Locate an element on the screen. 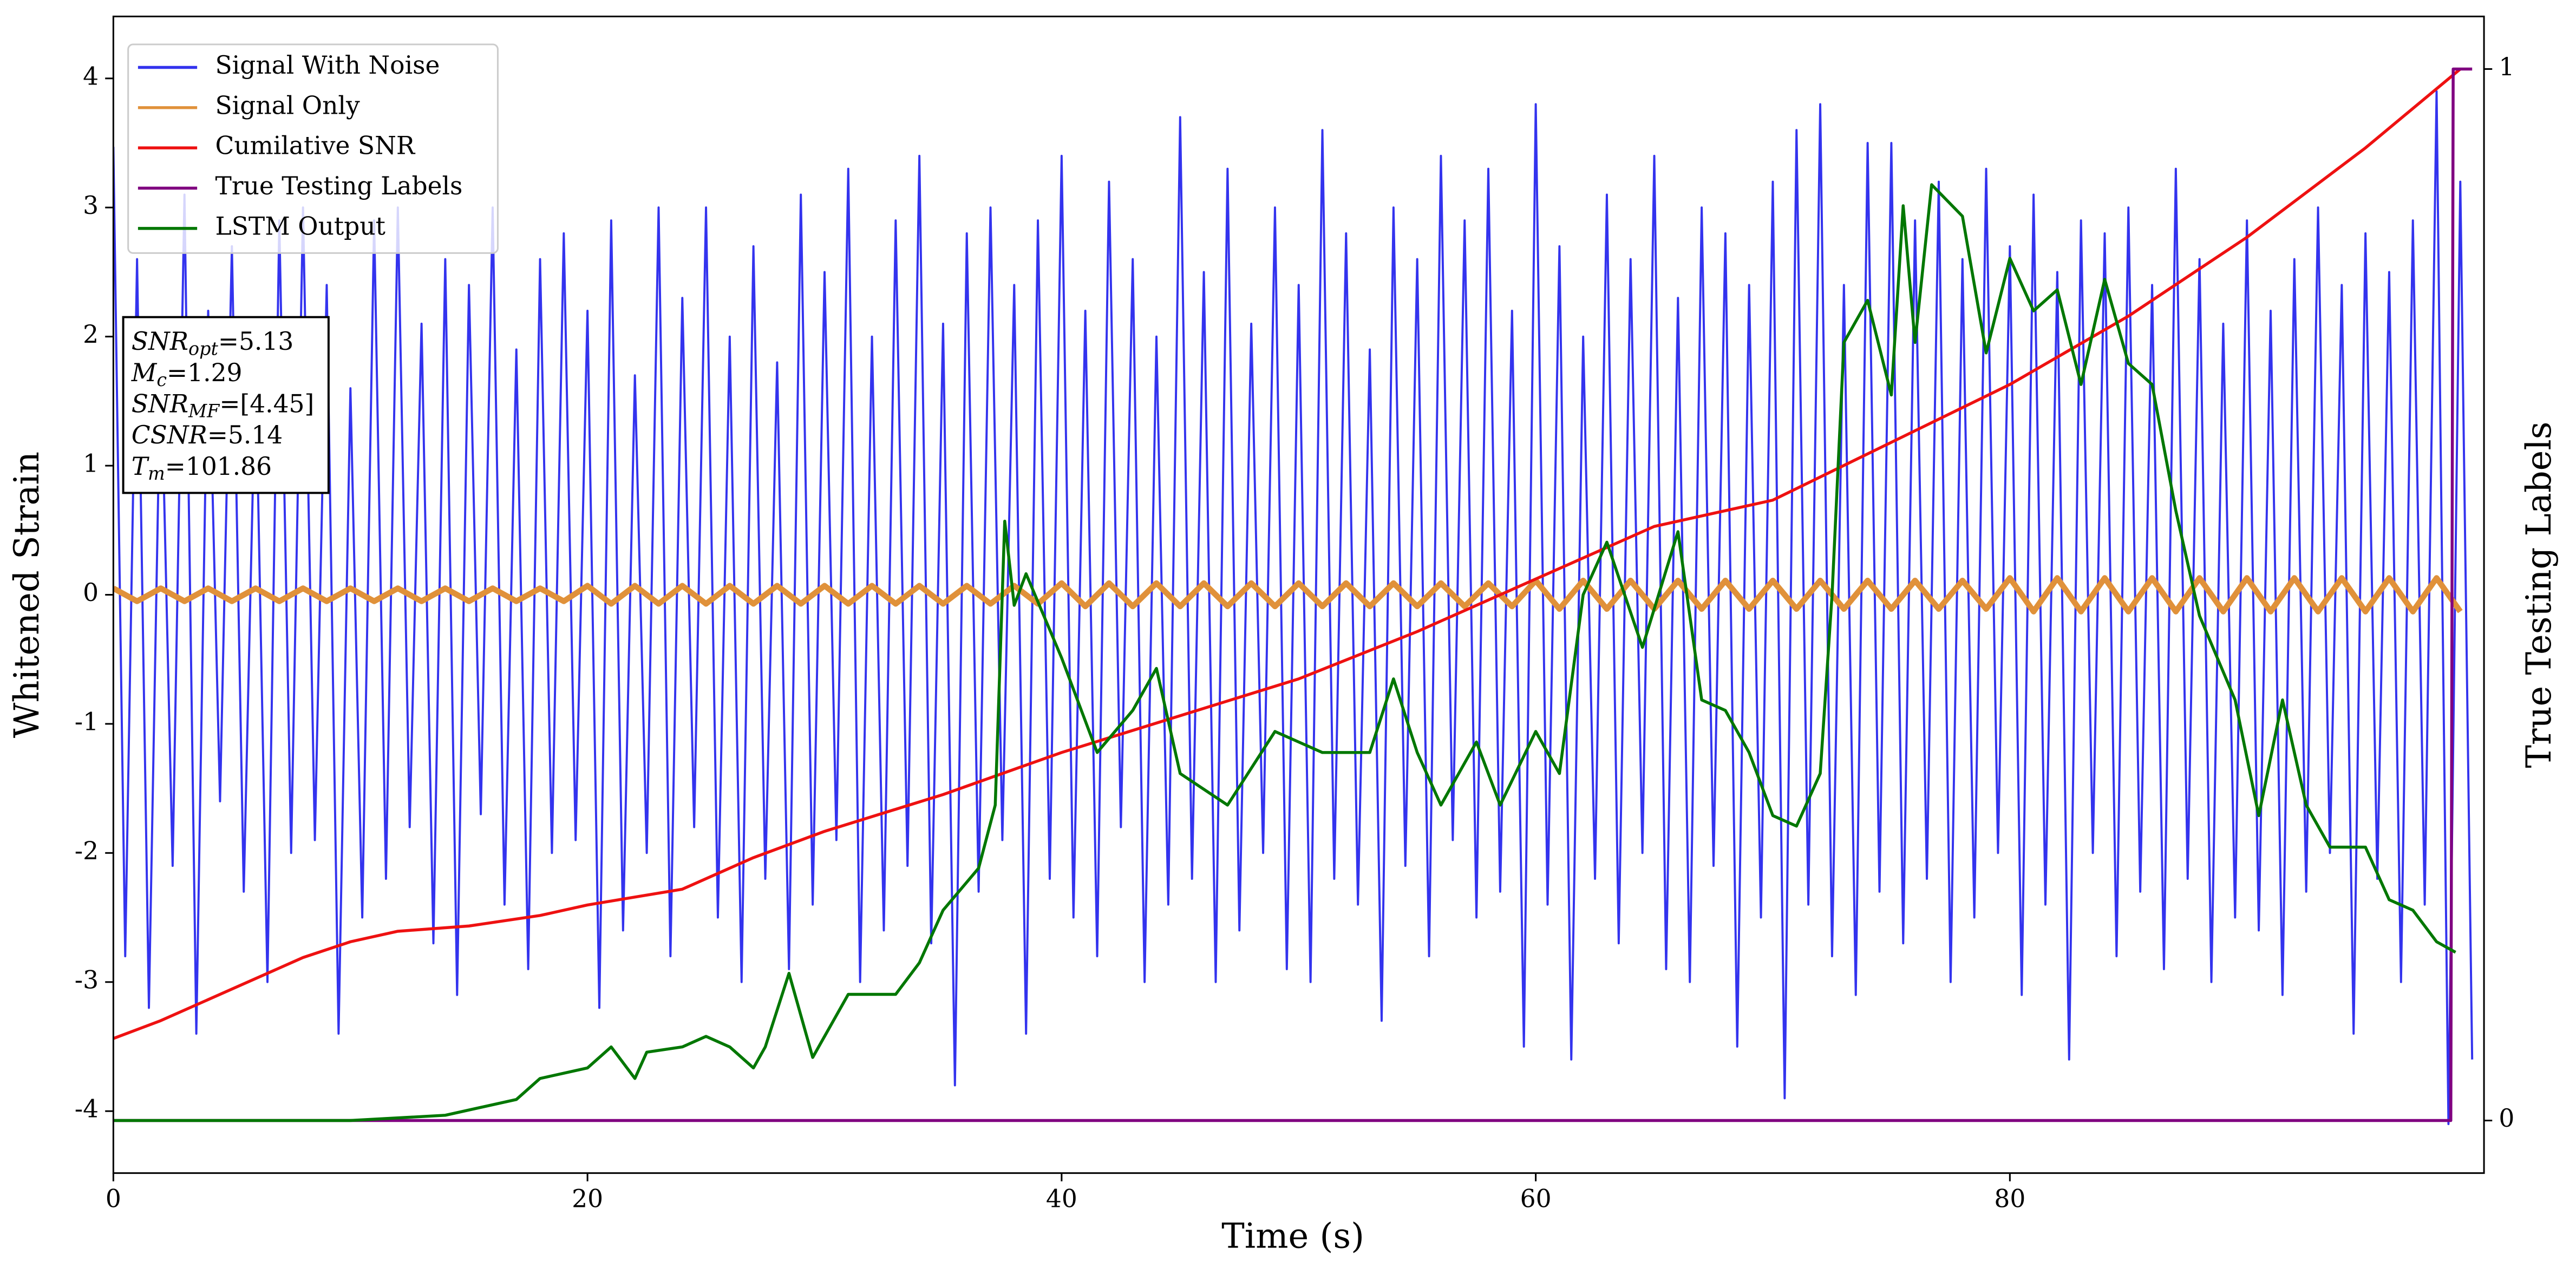  annotation-line: SNRMF=[4.45] is located at coordinates (223, 405).